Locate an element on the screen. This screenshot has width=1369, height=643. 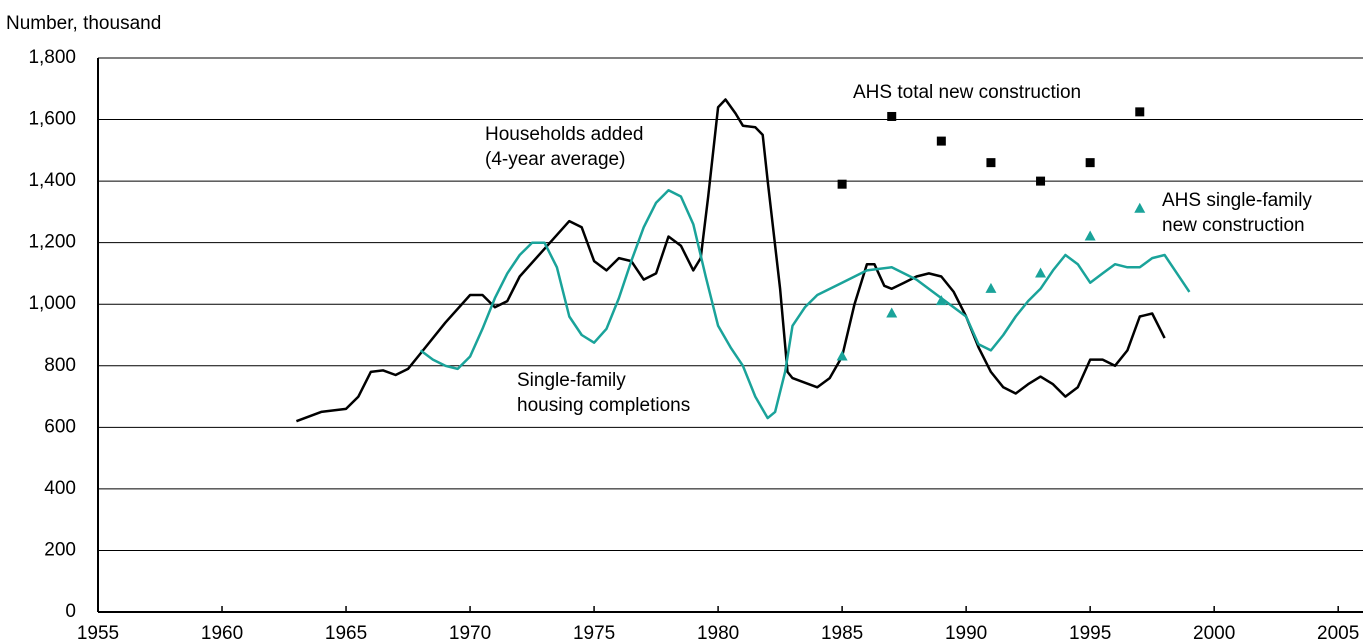
series-label: AHS total new construction is located at coordinates (967, 92).